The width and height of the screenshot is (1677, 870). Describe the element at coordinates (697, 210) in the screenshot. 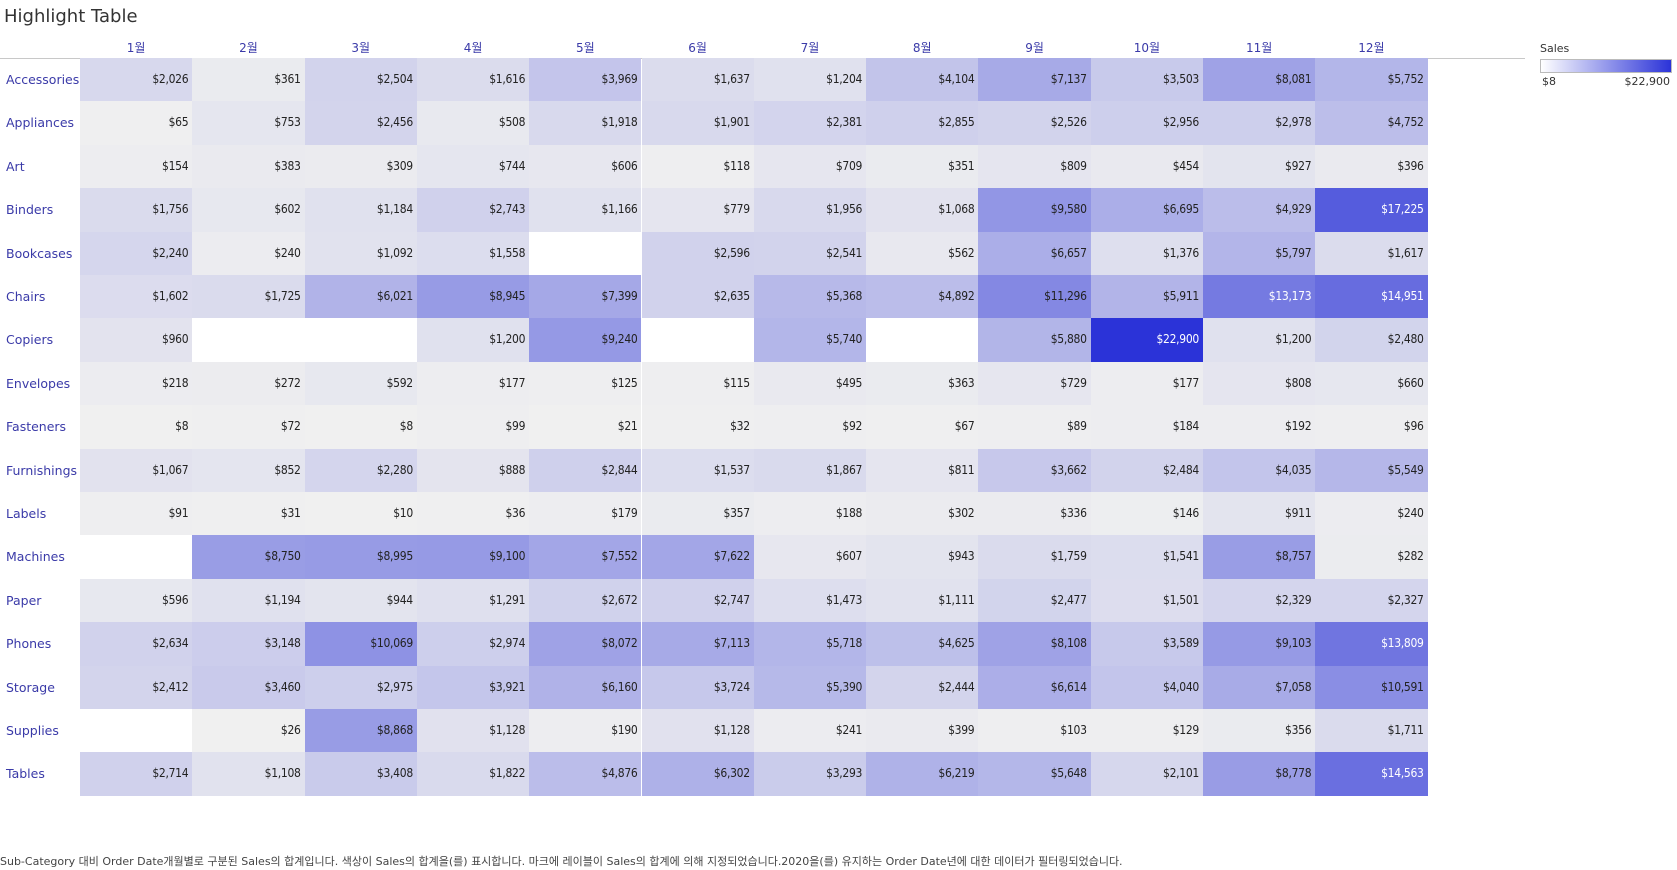

I see `table-cell: $779` at that location.